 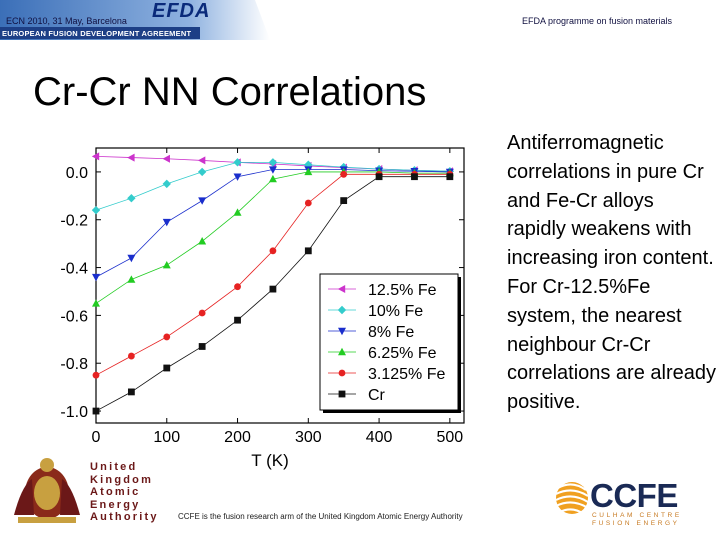 I want to click on y-tick-label: -0.8, so click(x=74, y=364).